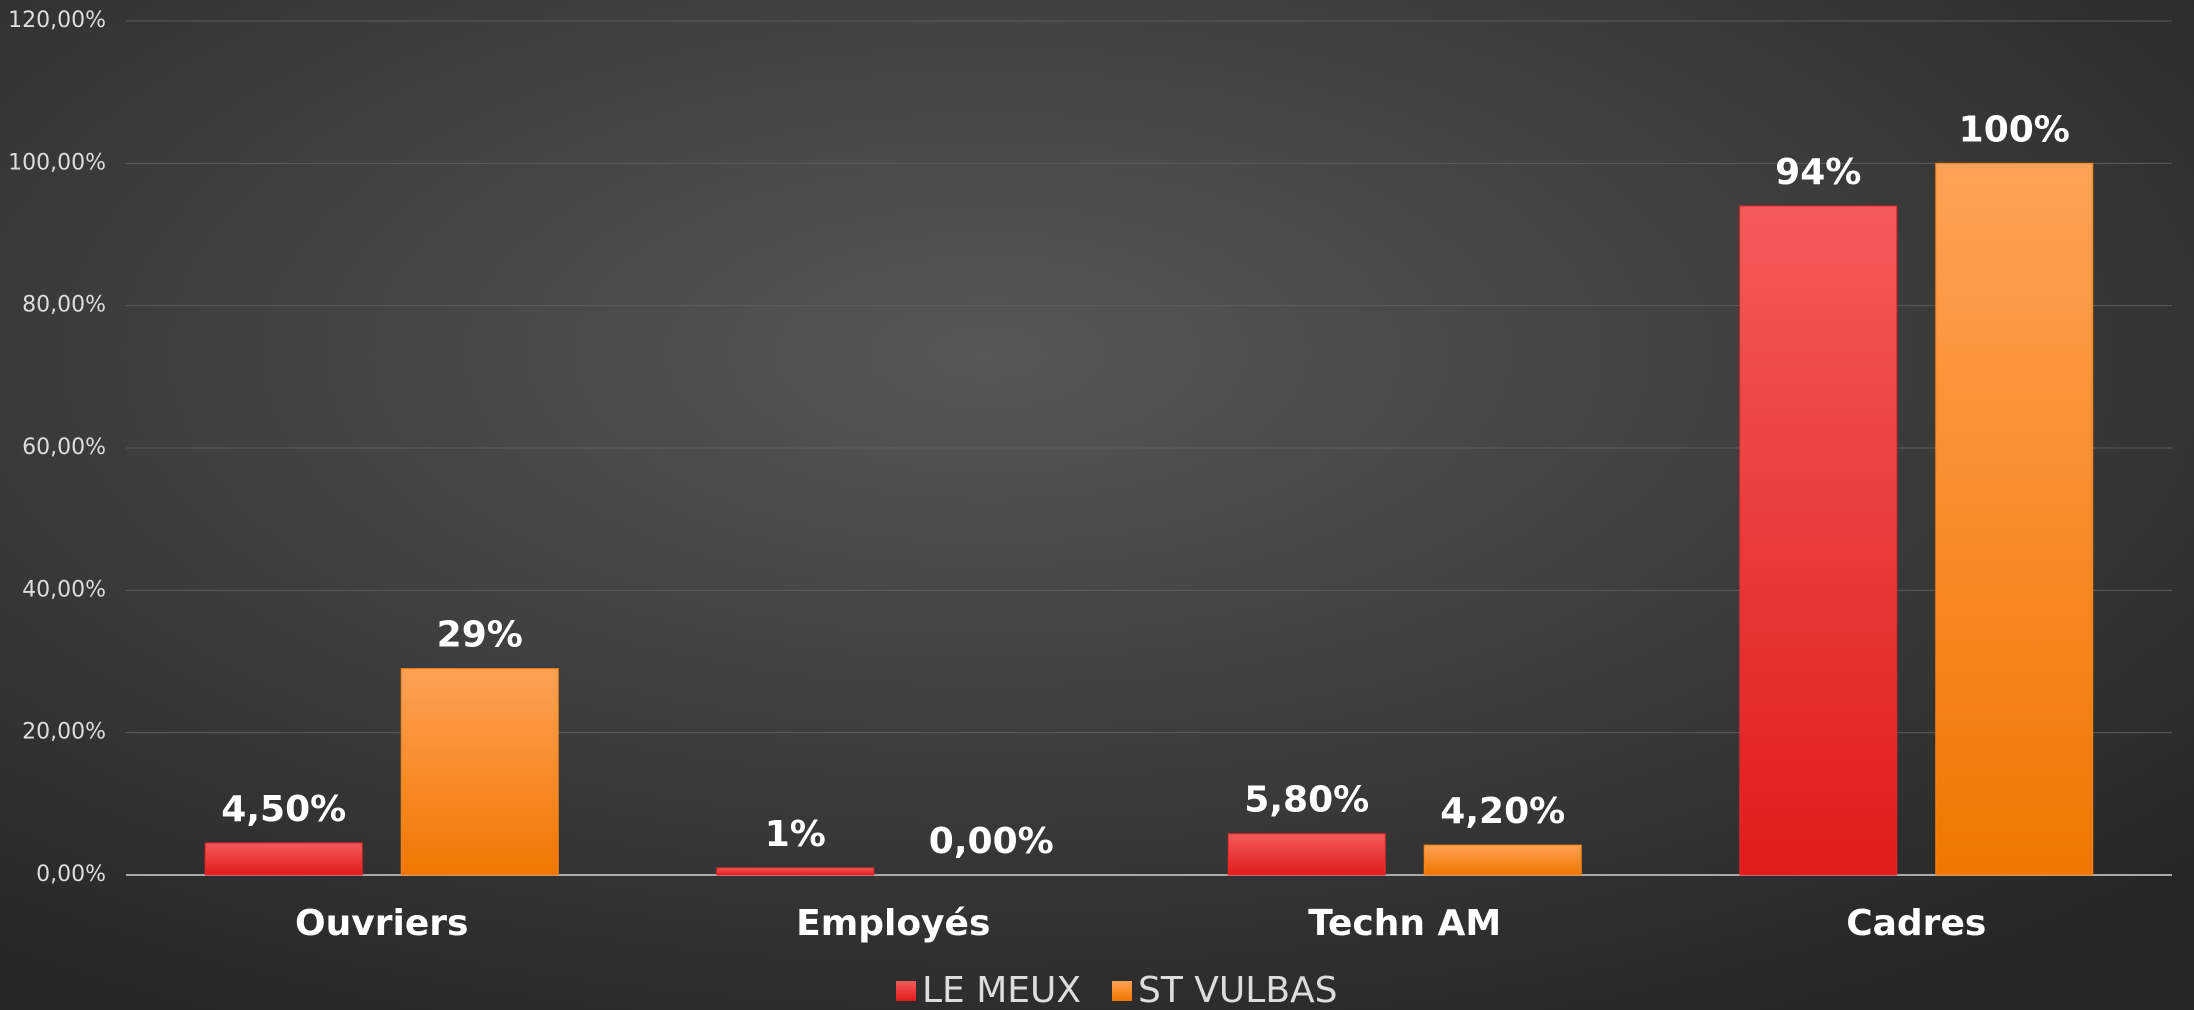 Image resolution: width=2194 pixels, height=1010 pixels. I want to click on value-label: 1%, so click(795, 834).